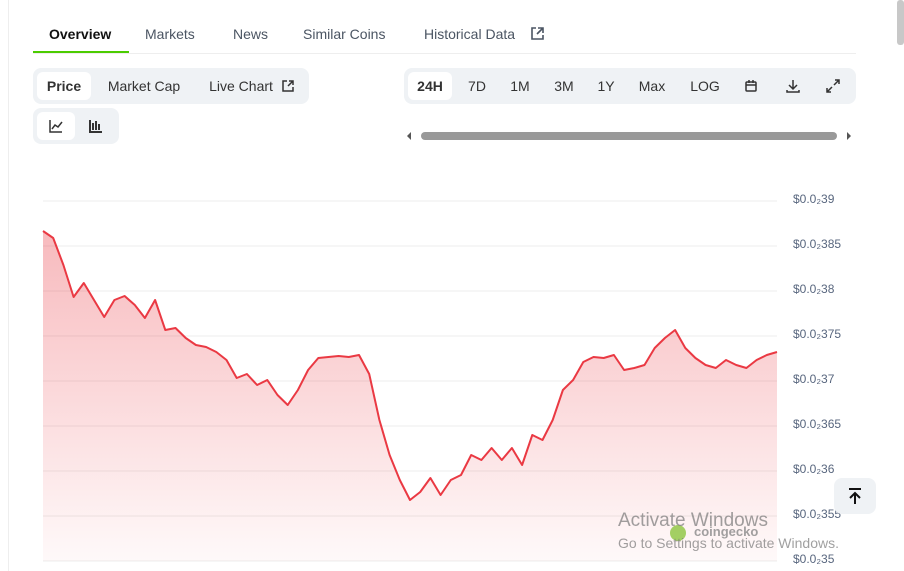 Image resolution: width=904 pixels, height=571 pixels. I want to click on fullscreen-button, so click(833, 86).